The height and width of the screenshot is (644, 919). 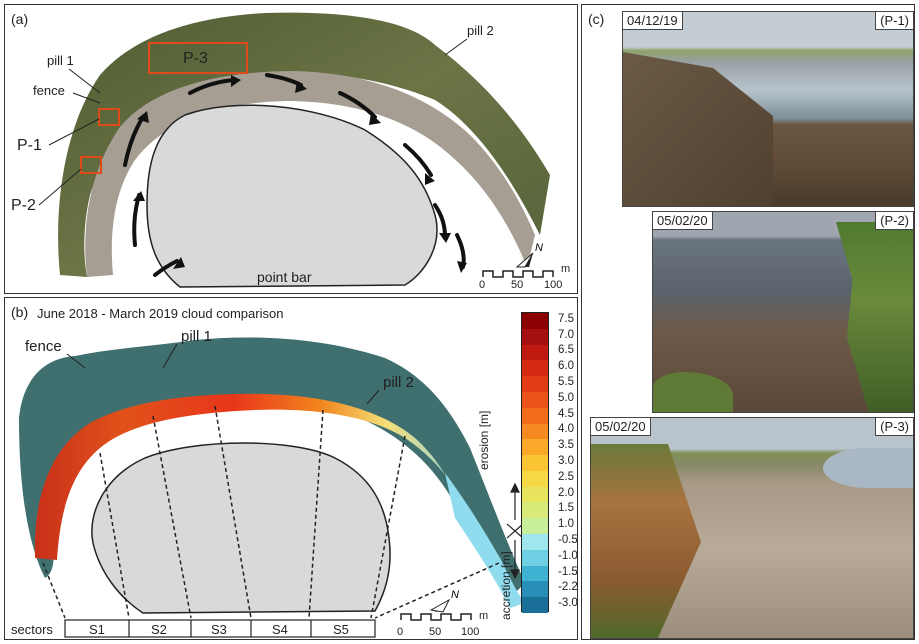 I want to click on p3-box, so click(x=198, y=58).